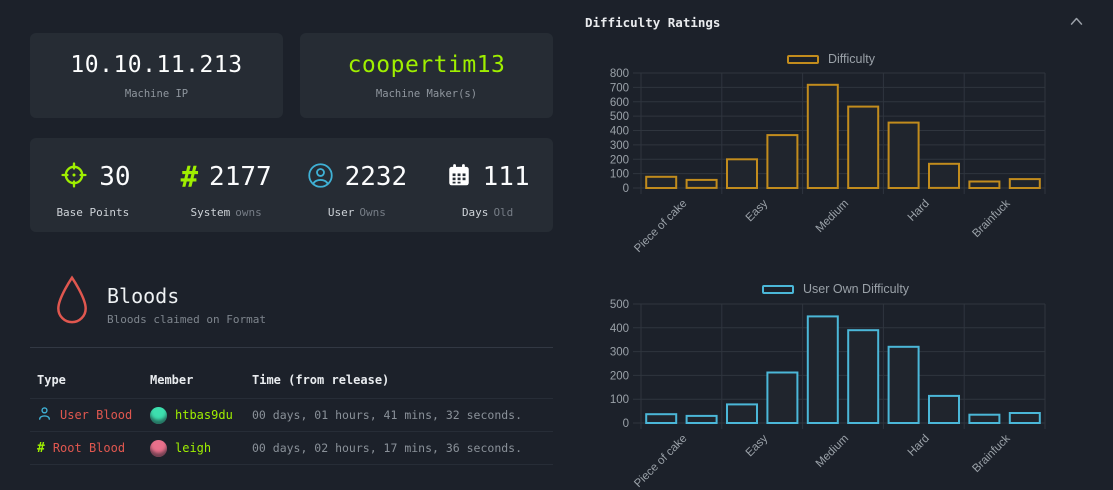 The height and width of the screenshot is (490, 1113). What do you see at coordinates (321, 380) in the screenshot?
I see `column-header-time: Time (from release)` at bounding box center [321, 380].